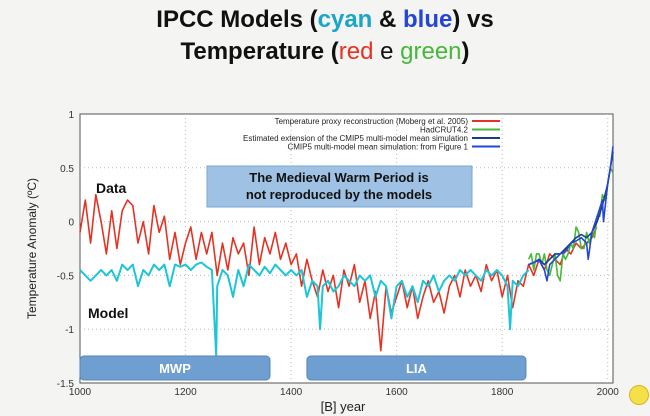  Describe the element at coordinates (387, 19) in the screenshot. I see `title-amp: &` at that location.